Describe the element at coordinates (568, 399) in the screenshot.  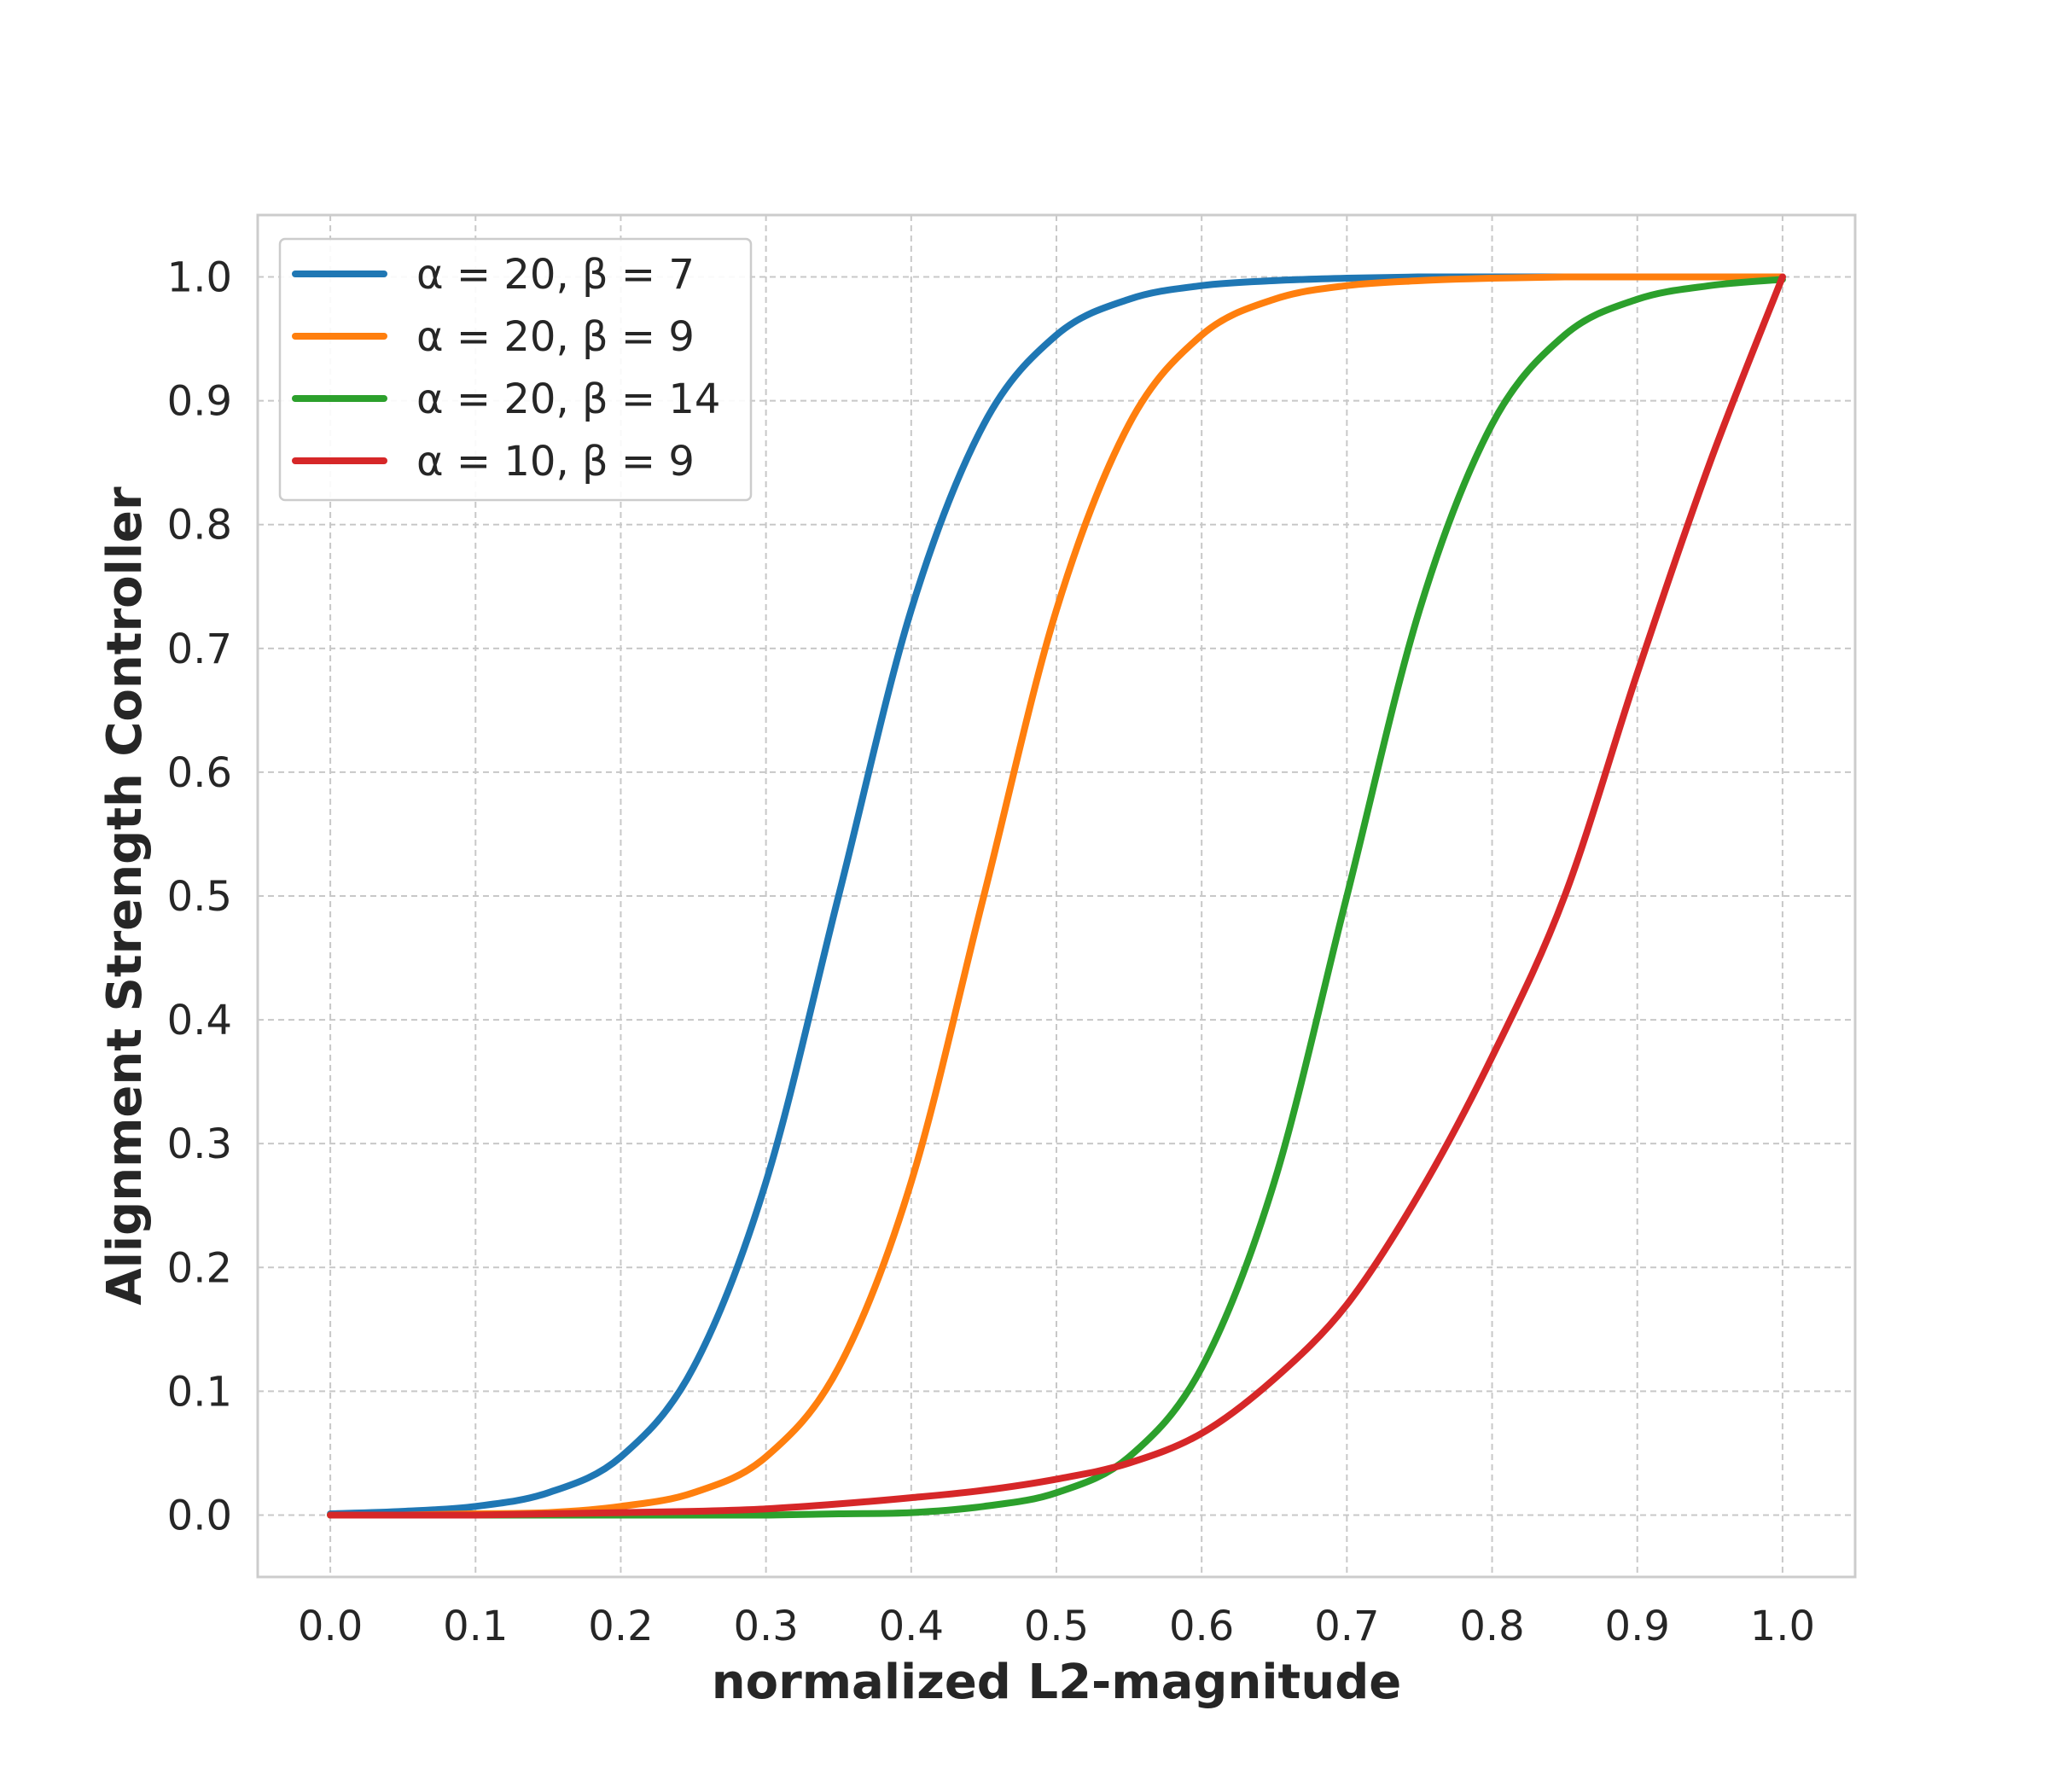
I see `legend-label: α = 20, β = 14` at that location.